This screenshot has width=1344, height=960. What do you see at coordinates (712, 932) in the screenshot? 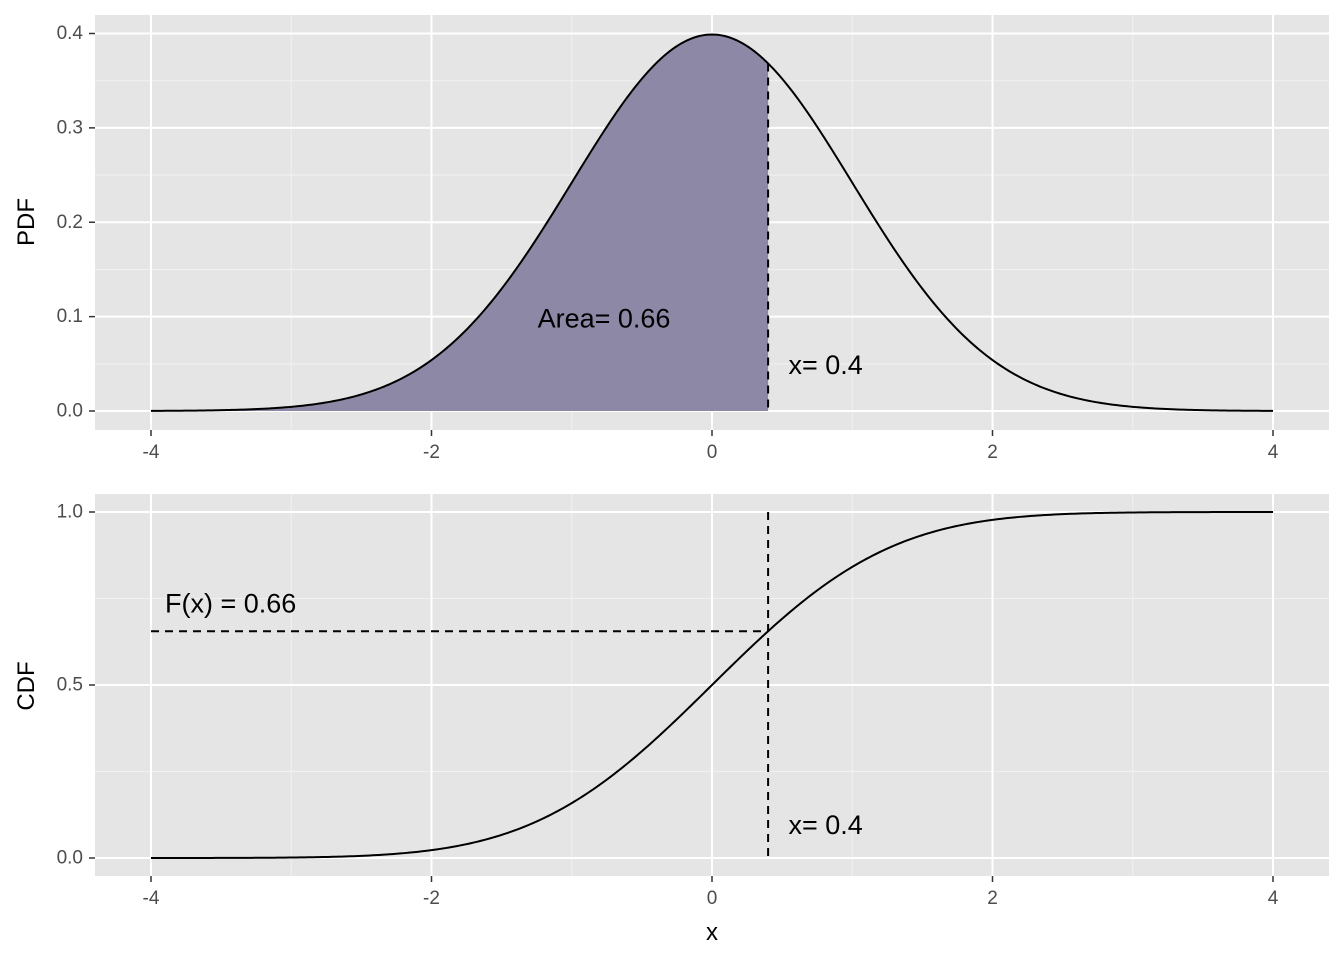
I see `x-axis-title: x` at bounding box center [712, 932].